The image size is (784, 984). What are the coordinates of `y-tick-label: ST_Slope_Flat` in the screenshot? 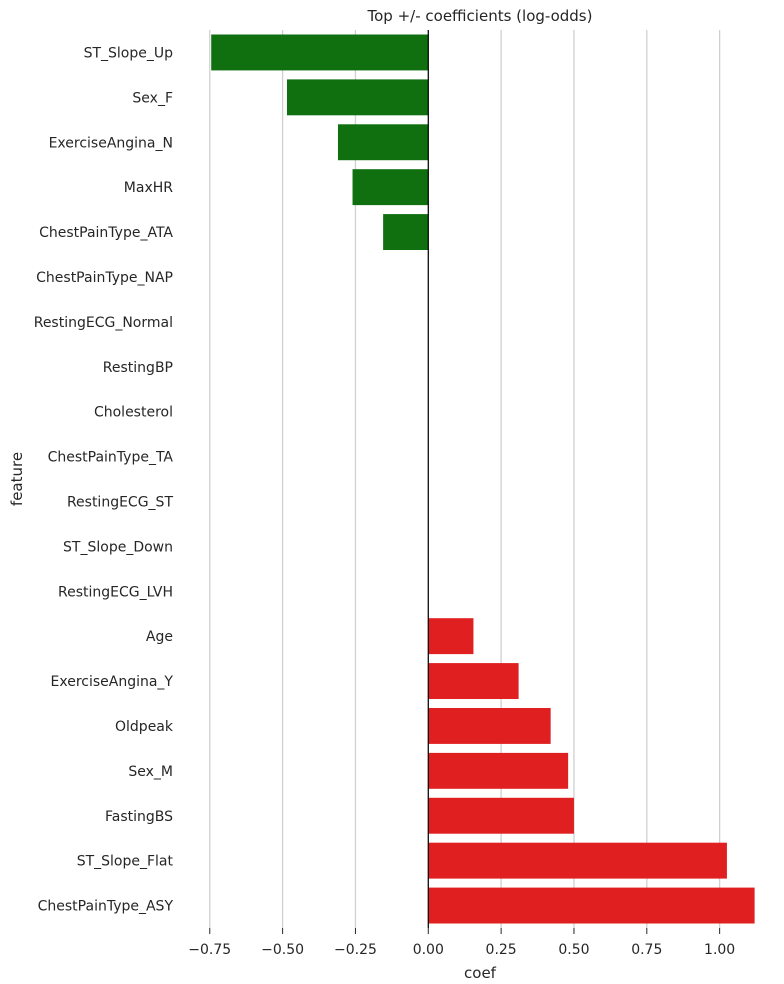 It's located at (125, 862).